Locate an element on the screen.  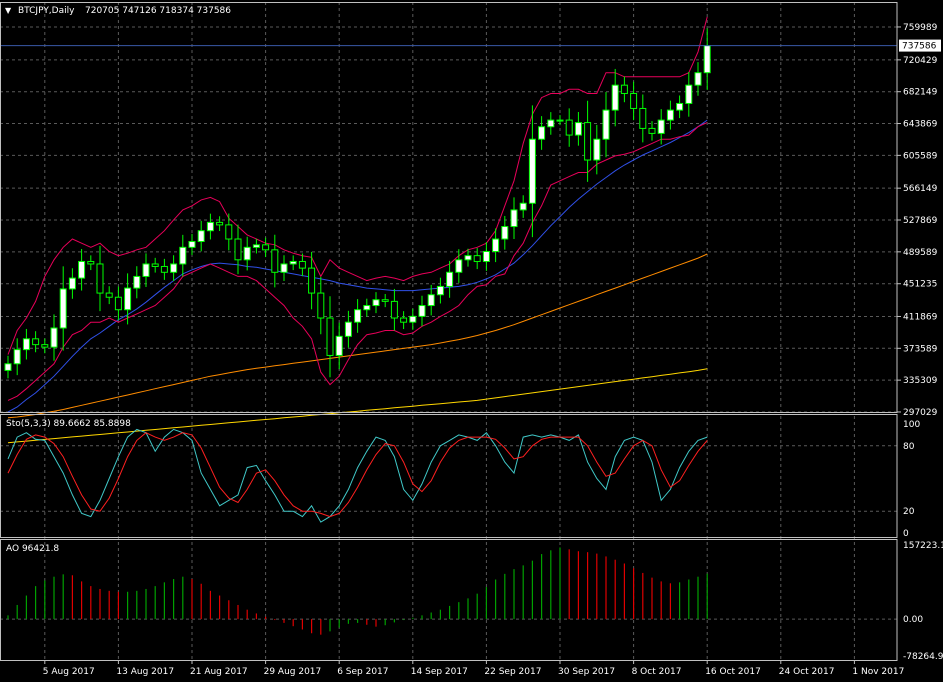
symbol-label: BTCJPY,Daily is located at coordinates (46, 11).